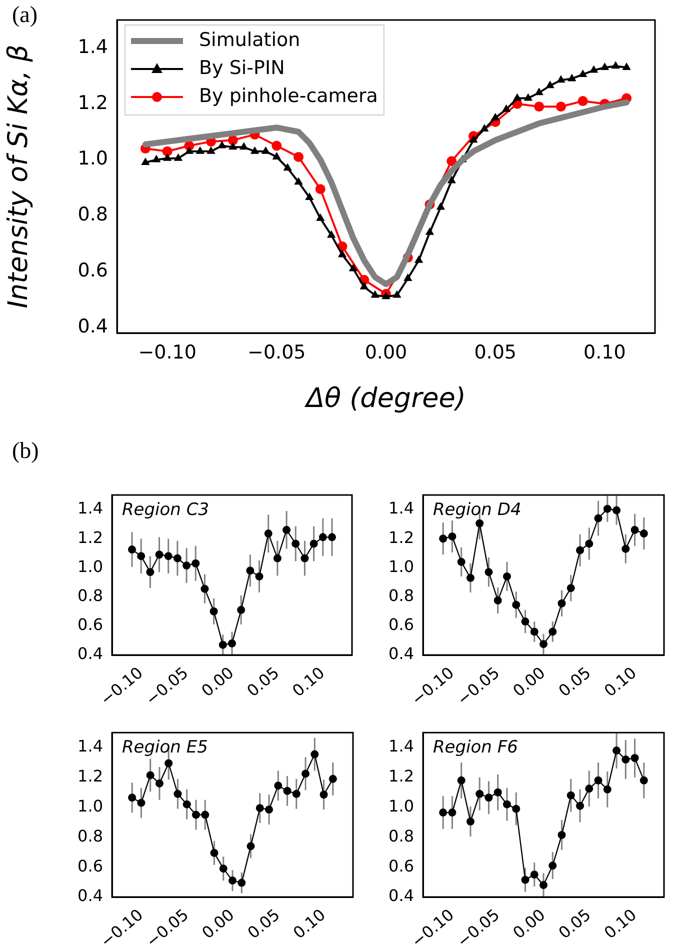 The width and height of the screenshot is (679, 952). What do you see at coordinates (495, 352) in the screenshot?
I see `x-tick-label: 0.05` at bounding box center [495, 352].